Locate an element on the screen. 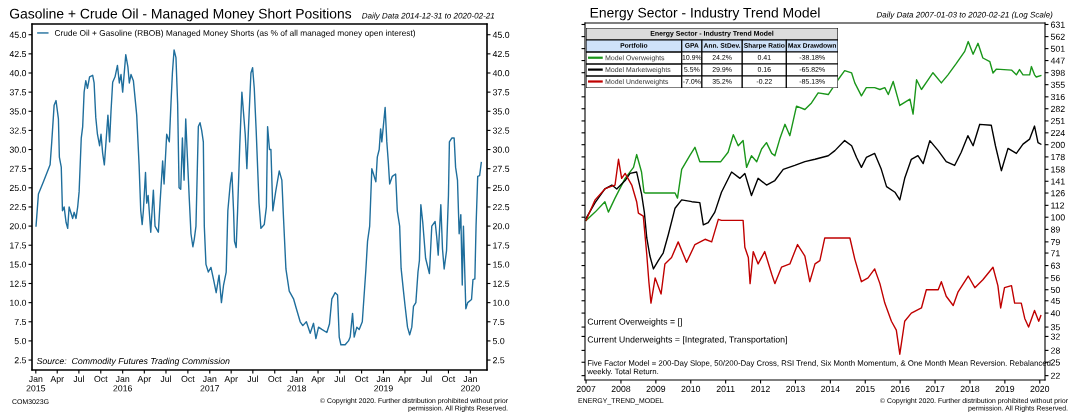  y-tick-label: 32 is located at coordinates (1055, 336).